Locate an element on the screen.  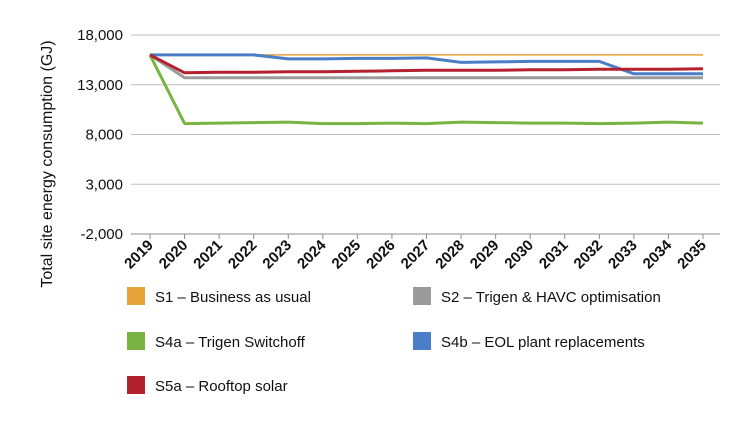
x-tick-label: 2031 is located at coordinates (554, 255).